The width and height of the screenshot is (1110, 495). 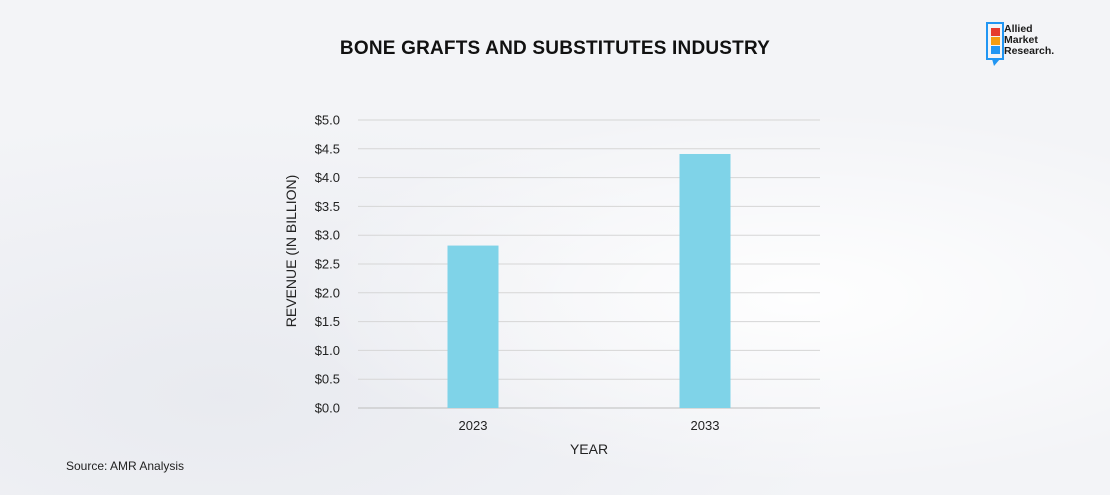 What do you see at coordinates (705, 425) in the screenshot?
I see `x-tick-label: 2033` at bounding box center [705, 425].